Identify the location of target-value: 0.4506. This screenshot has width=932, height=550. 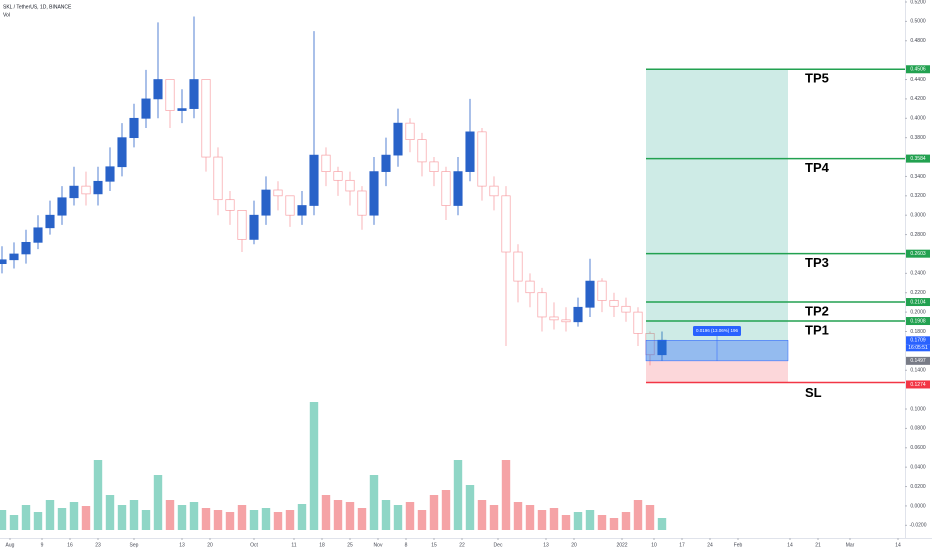
(918, 70).